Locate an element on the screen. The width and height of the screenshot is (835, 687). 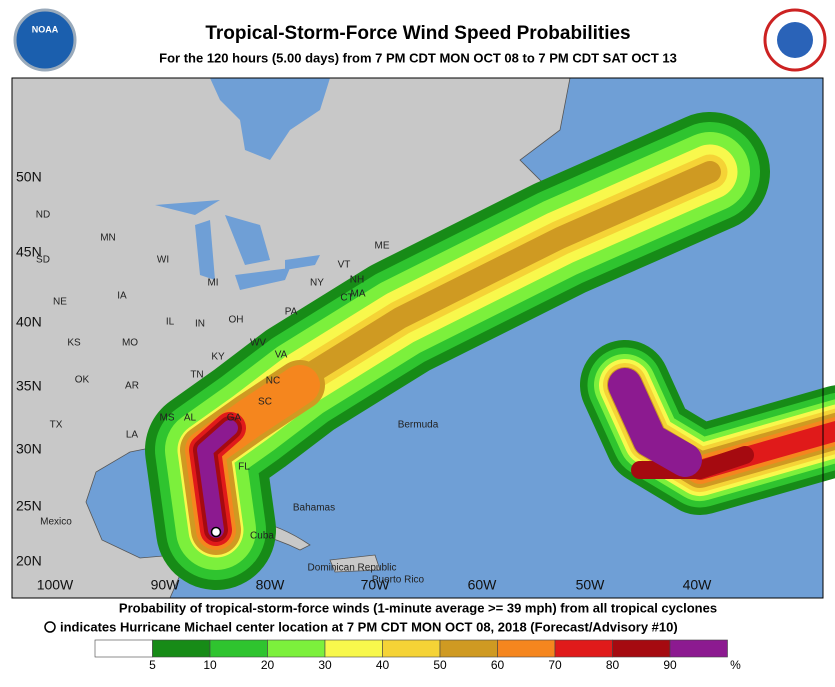
place-label: MA is located at coordinates (358, 294).